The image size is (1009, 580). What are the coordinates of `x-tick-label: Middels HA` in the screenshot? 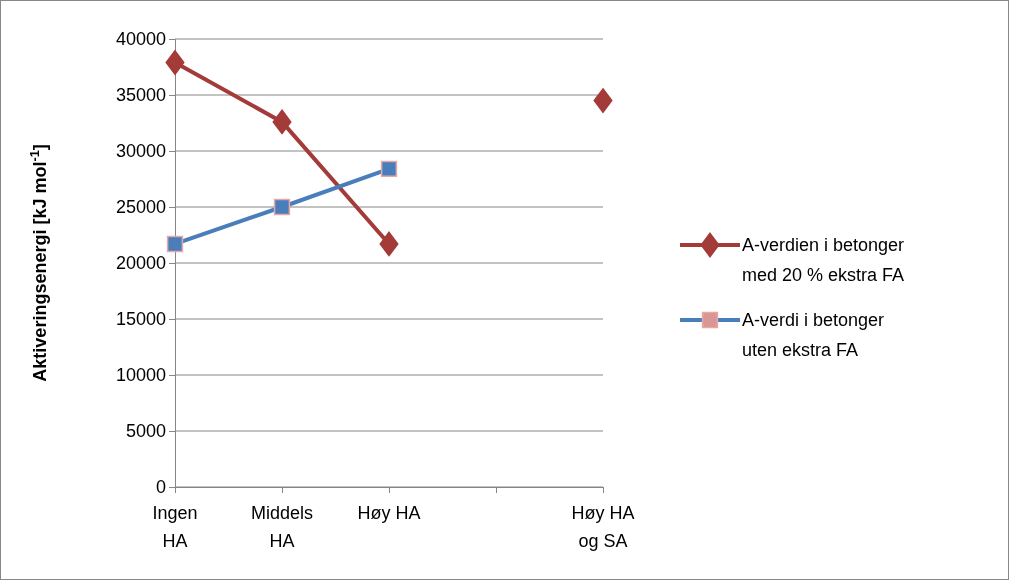 It's located at (282, 527).